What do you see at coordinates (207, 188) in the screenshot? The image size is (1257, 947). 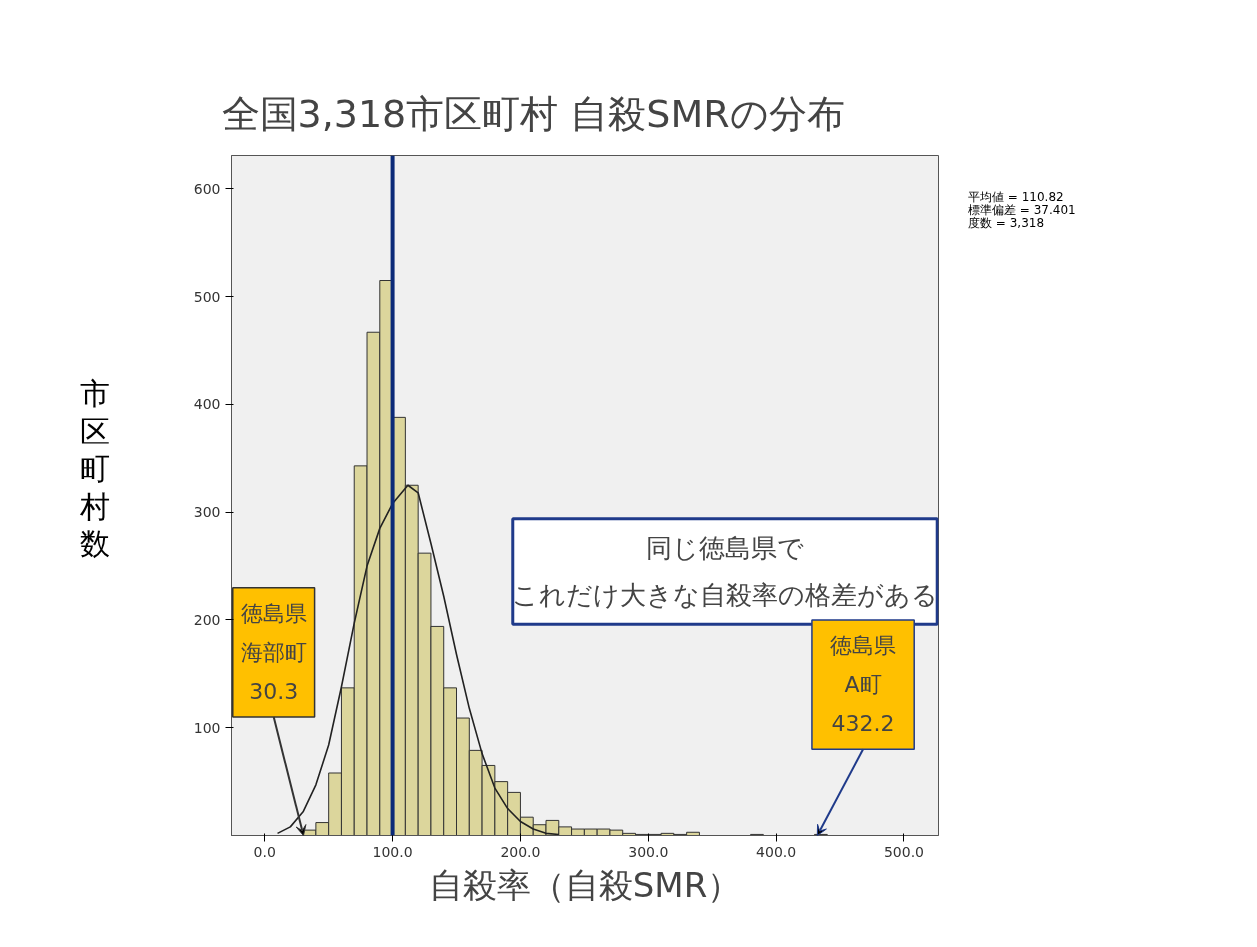 I see `y-tick-label: 600` at bounding box center [207, 188].